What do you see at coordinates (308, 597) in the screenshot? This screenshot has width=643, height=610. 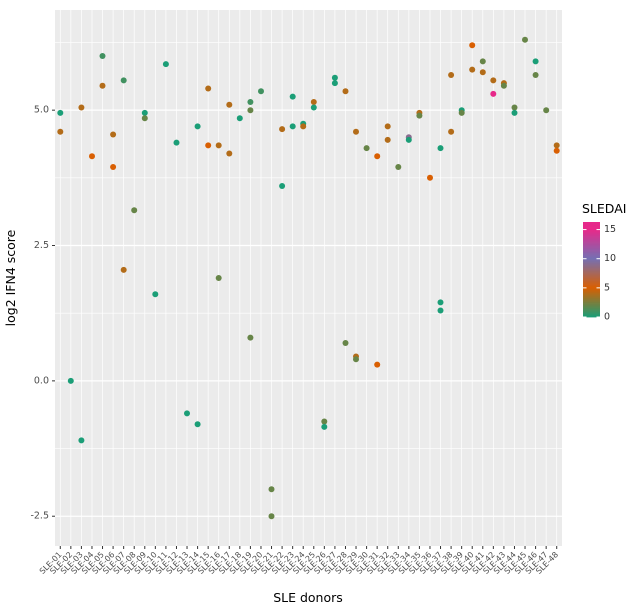 I see `x-axis-title: SLE donors` at bounding box center [308, 597].